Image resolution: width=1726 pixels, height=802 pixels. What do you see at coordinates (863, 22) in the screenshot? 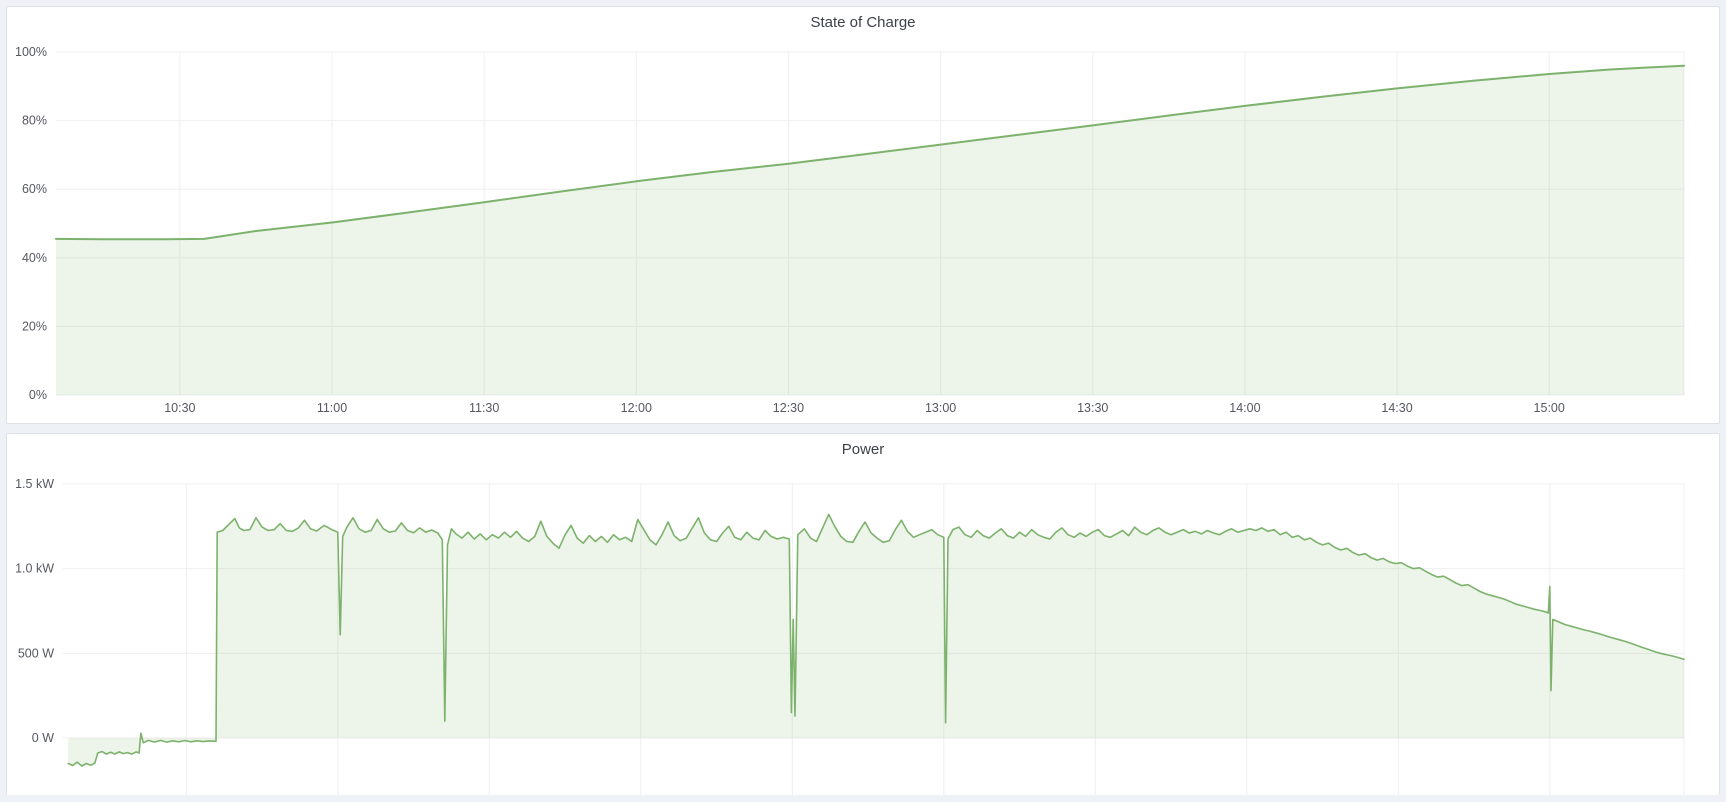
I see `panel-title-state-of-charge: State of Charge` at bounding box center [863, 22].